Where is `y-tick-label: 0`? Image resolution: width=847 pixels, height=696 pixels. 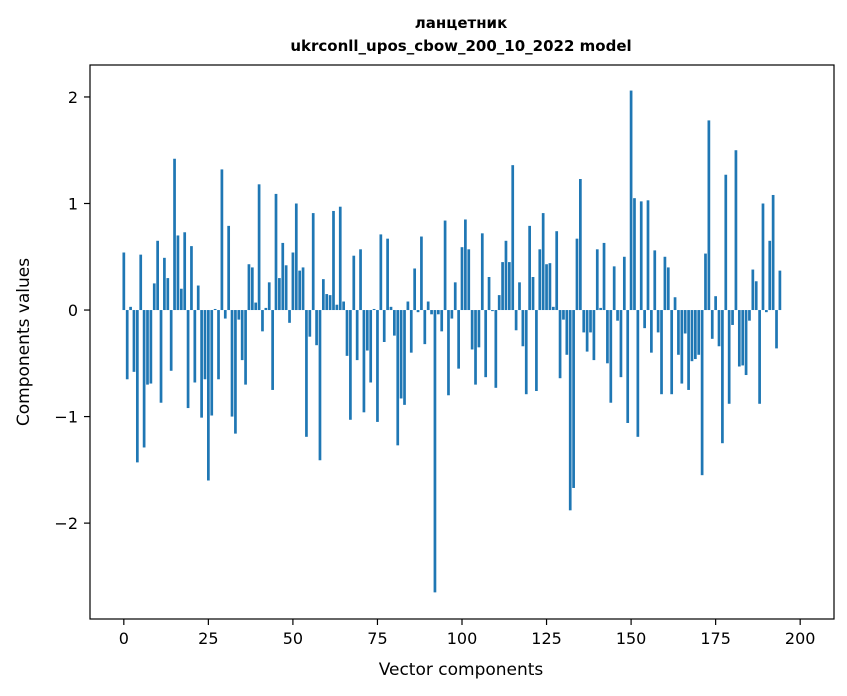
y-tick-label: 0 is located at coordinates (73, 310).